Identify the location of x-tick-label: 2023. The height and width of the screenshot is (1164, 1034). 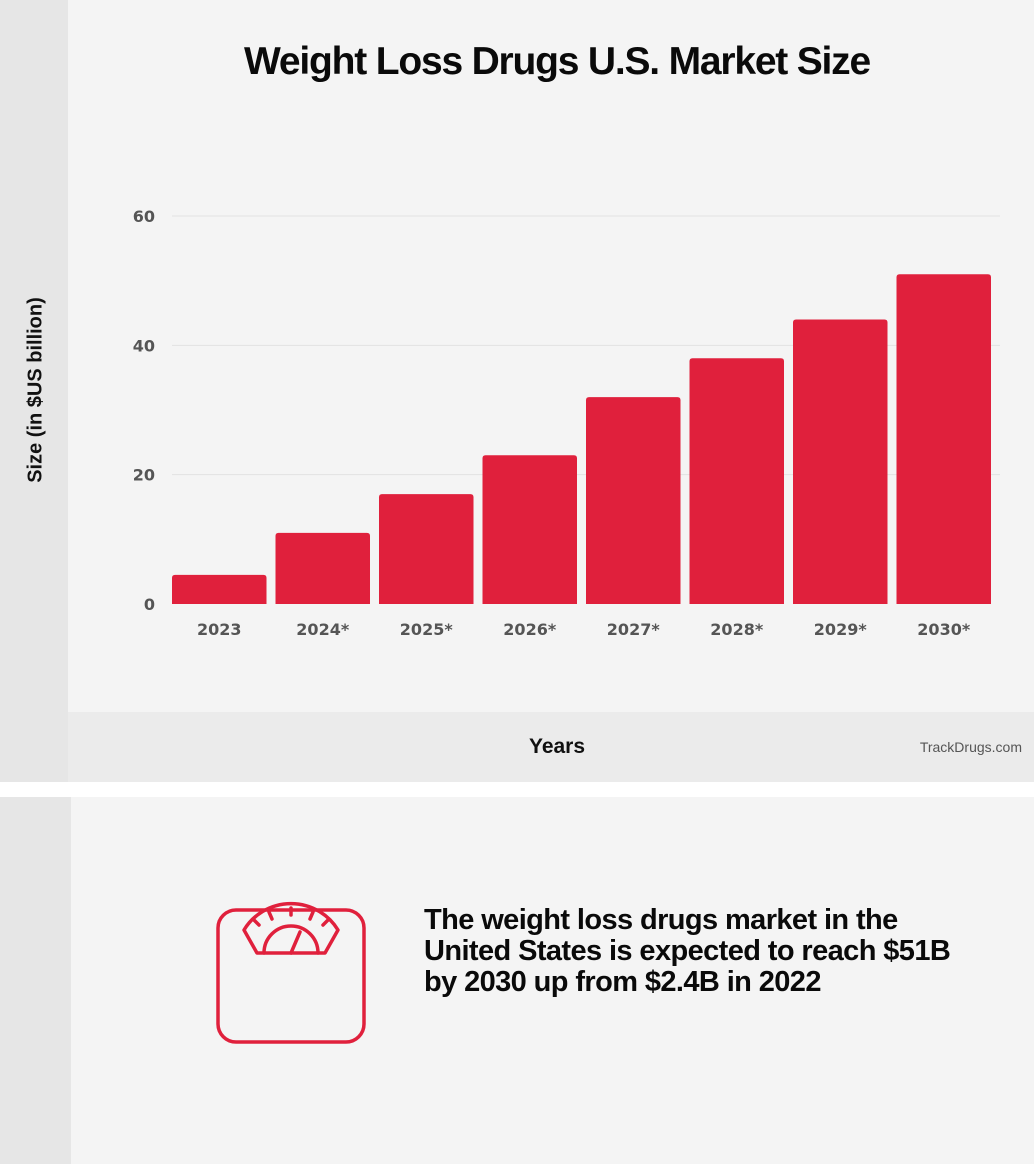
(219, 629).